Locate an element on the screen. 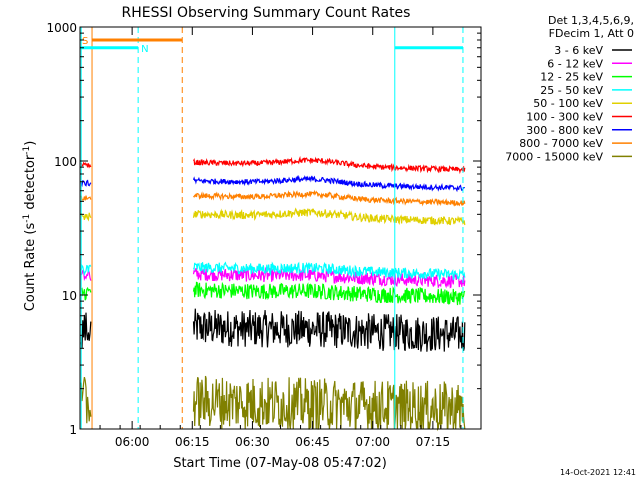 This screenshot has height=480, width=640. x-axis-label: Start Time (07-May-08 05:47:02) is located at coordinates (280, 463).